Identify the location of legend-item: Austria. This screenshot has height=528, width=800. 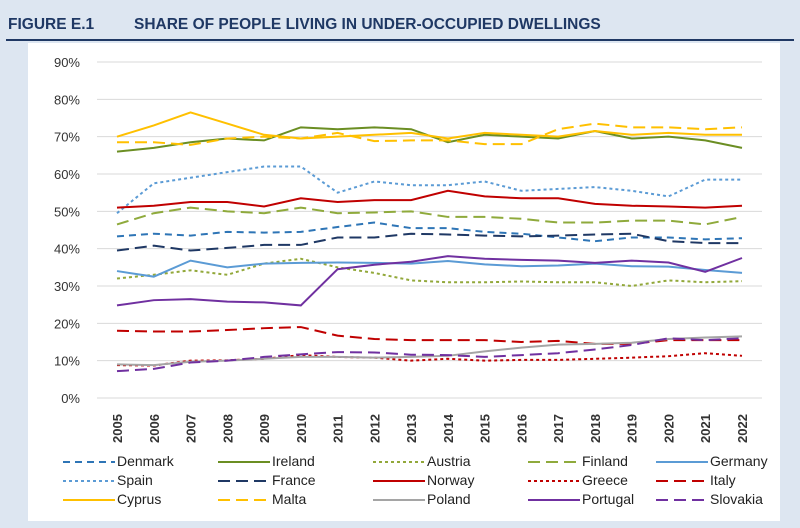
(449, 461).